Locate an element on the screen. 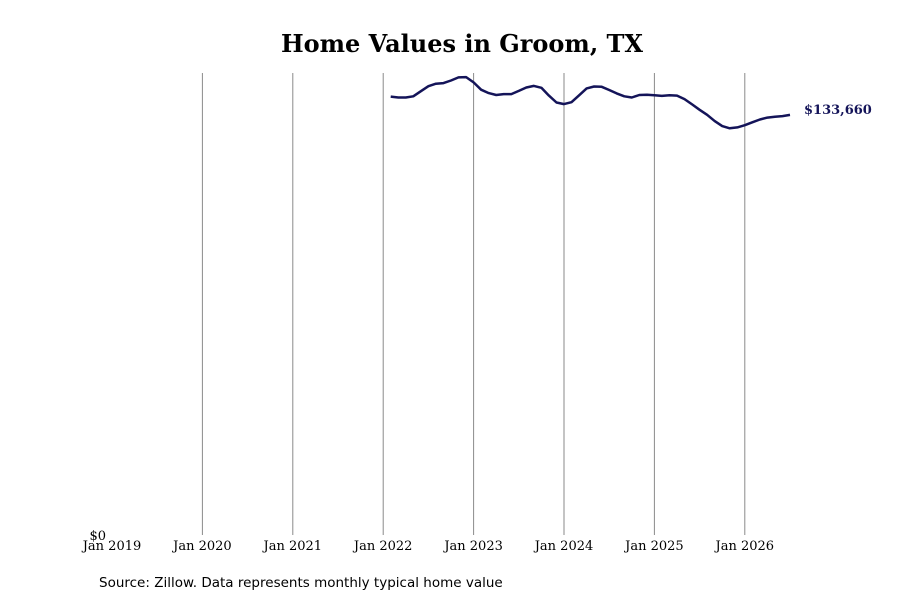 The image size is (900, 600). series-line-home-value is located at coordinates (590, 102).